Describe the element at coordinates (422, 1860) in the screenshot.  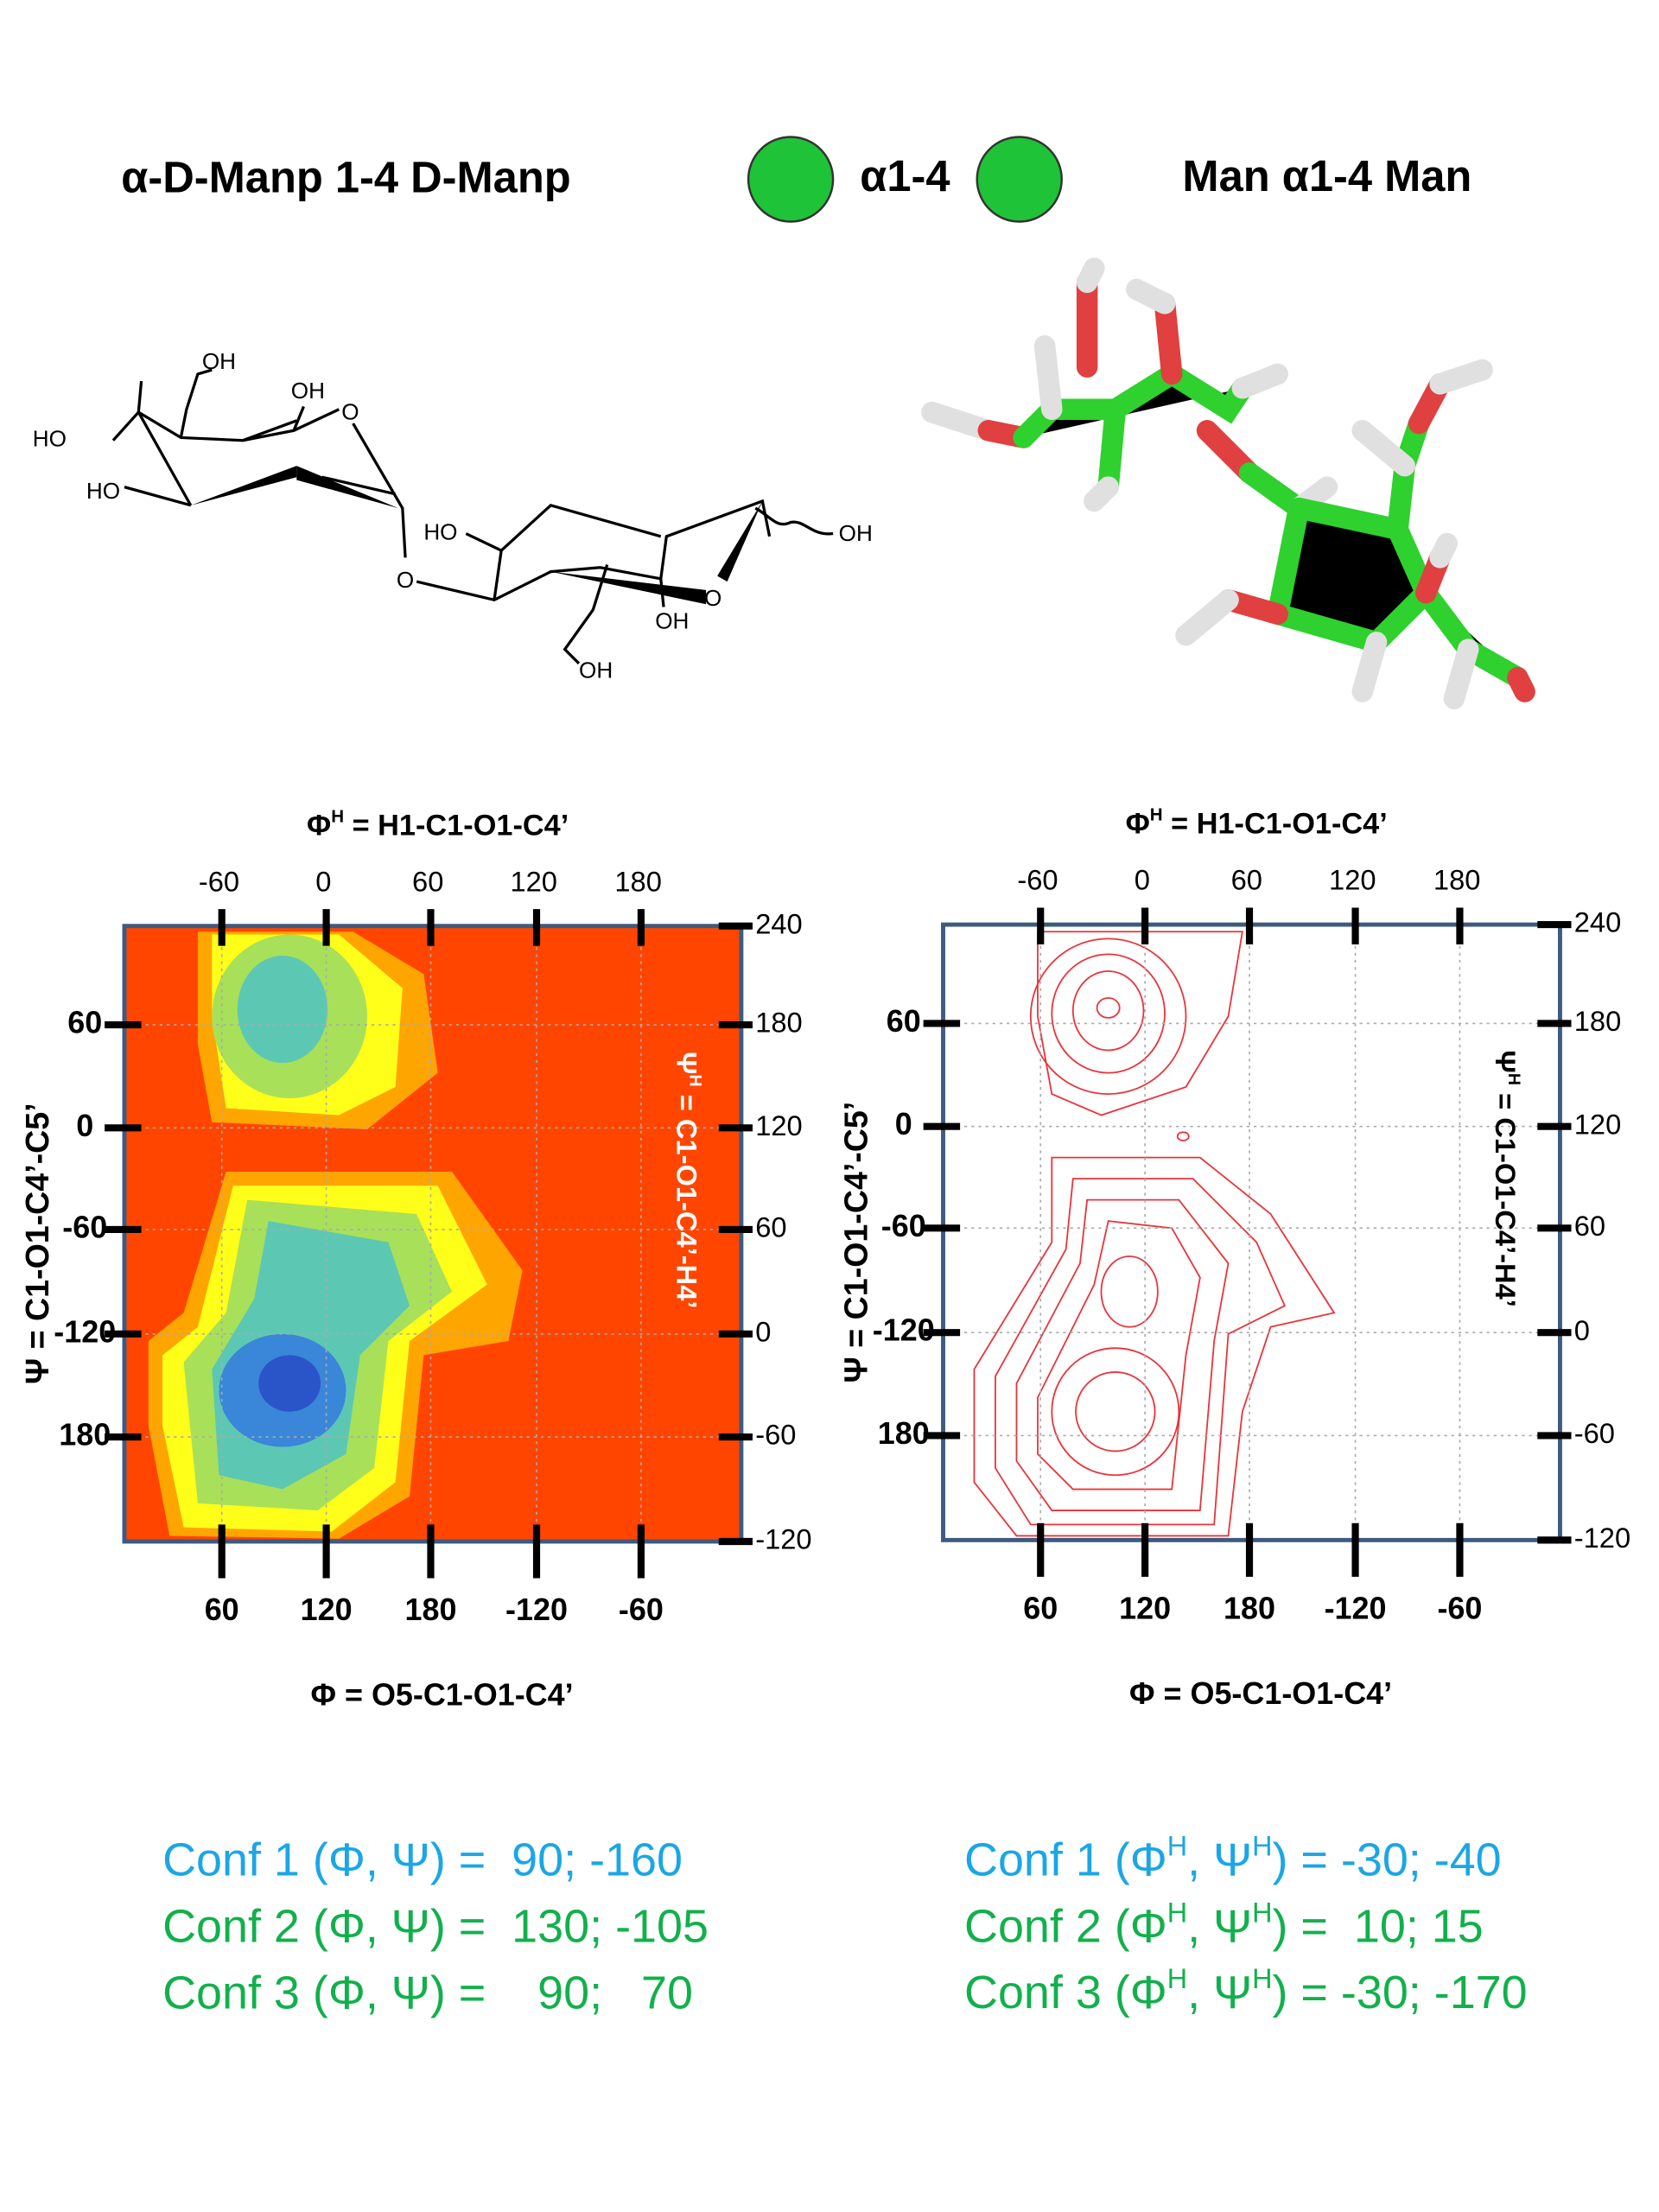
I see `conformation-line: Conf 1 (Φ, Ψ) = 90; -160` at that location.